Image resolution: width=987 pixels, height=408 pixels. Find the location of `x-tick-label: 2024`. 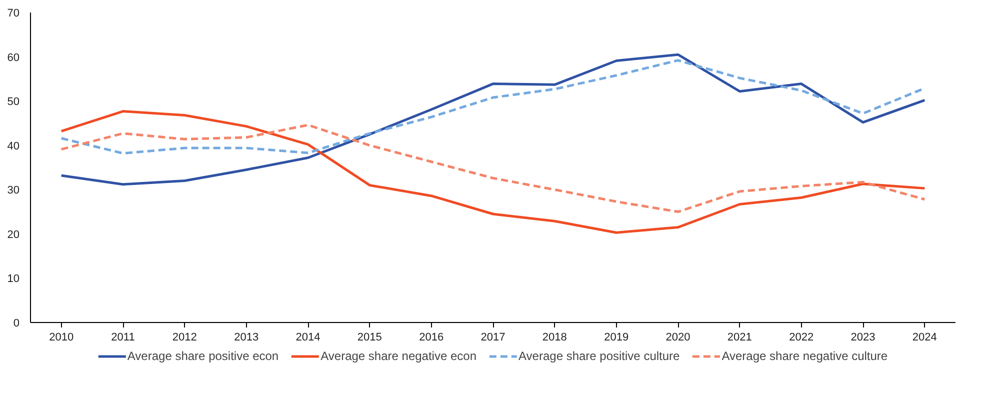

x-tick-label: 2024 is located at coordinates (924, 338).